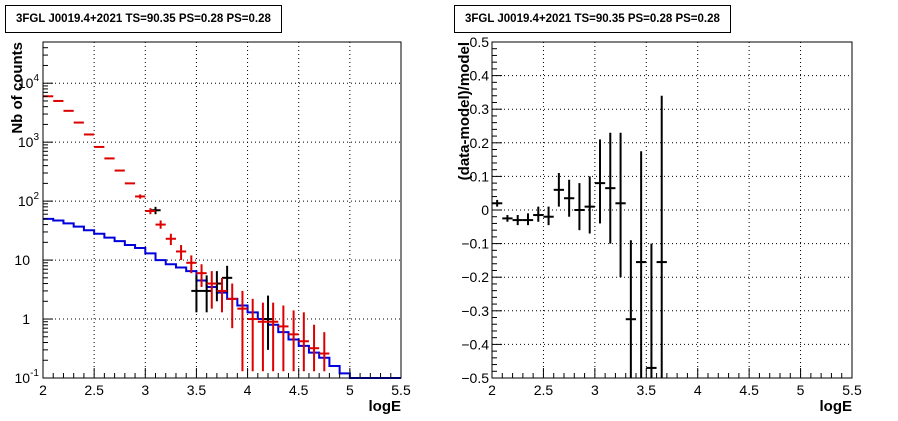 Image resolution: width=898 pixels, height=421 pixels. I want to click on counts-y-tick-label: 10, so click(22, 260).